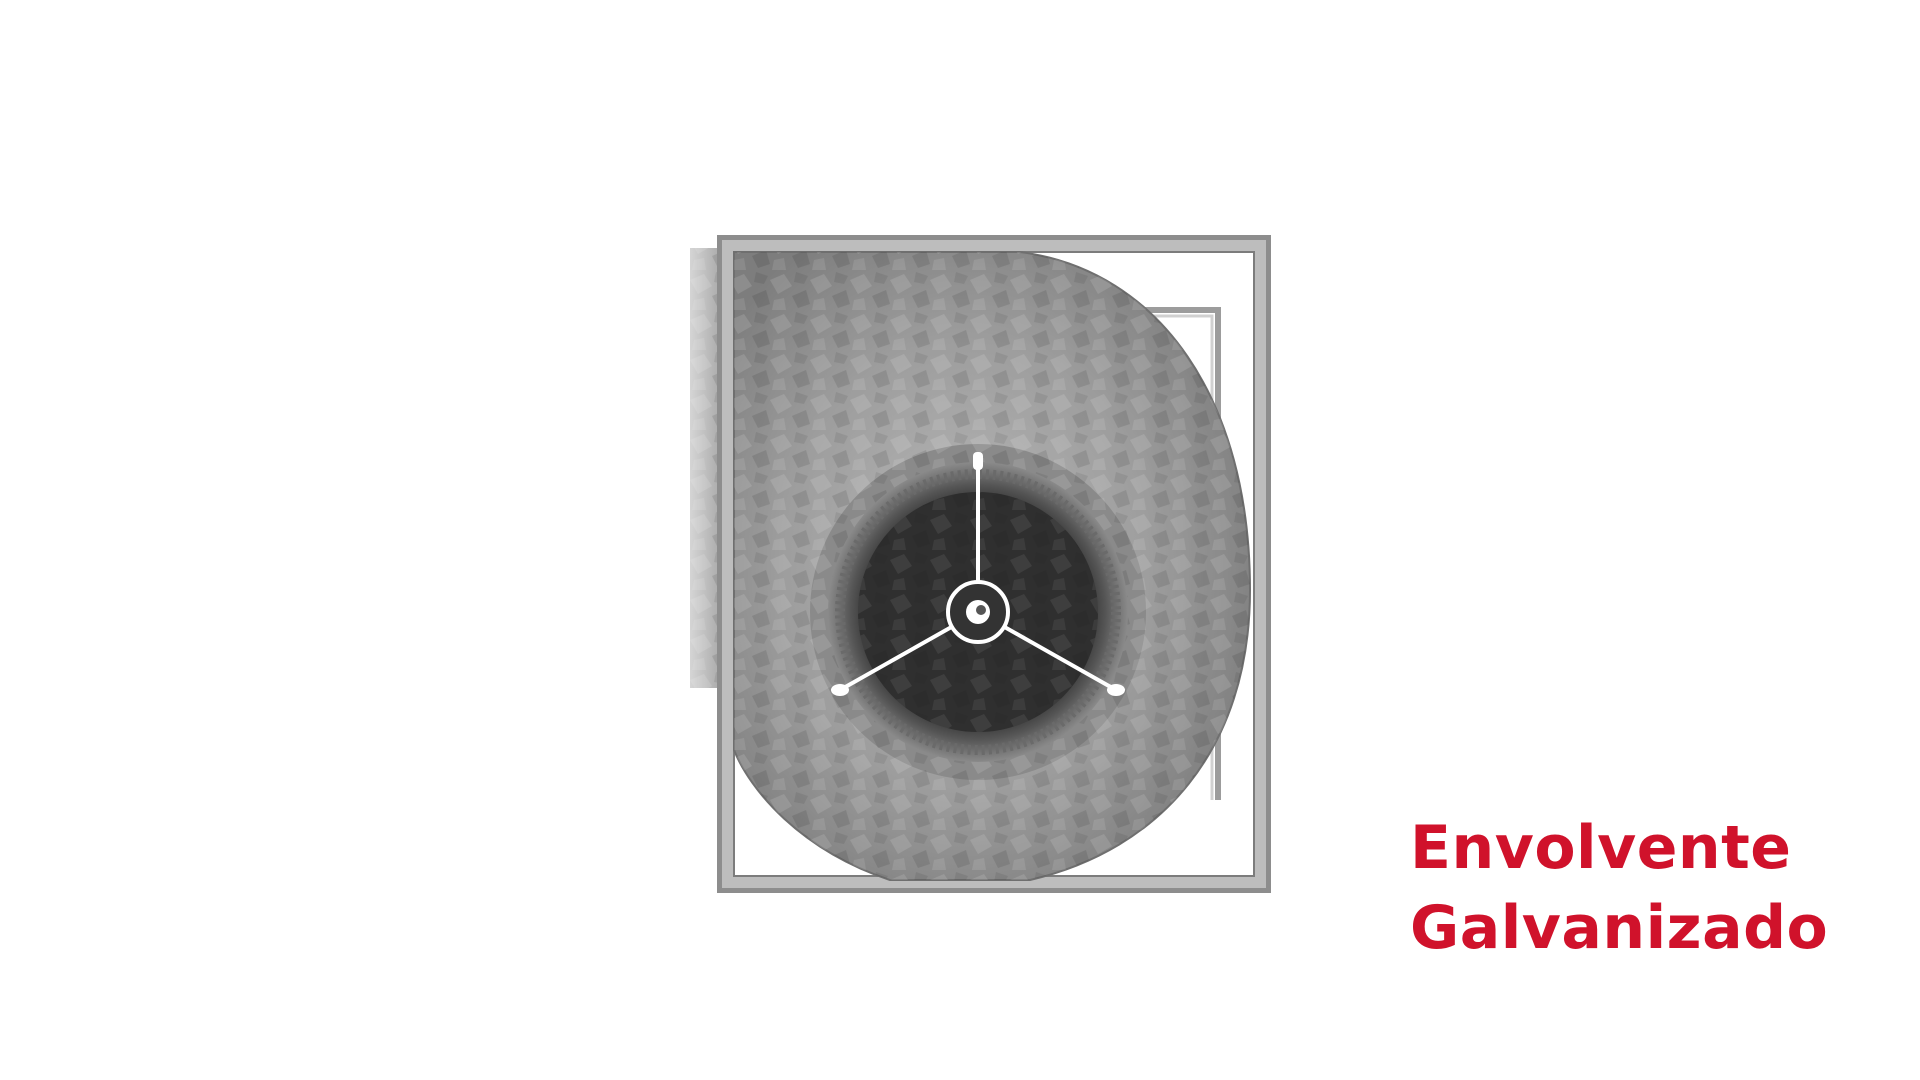 This screenshot has width=1920, height=1080. What do you see at coordinates (1601, 848) in the screenshot?
I see `caption-line-1: Envolvente` at bounding box center [1601, 848].